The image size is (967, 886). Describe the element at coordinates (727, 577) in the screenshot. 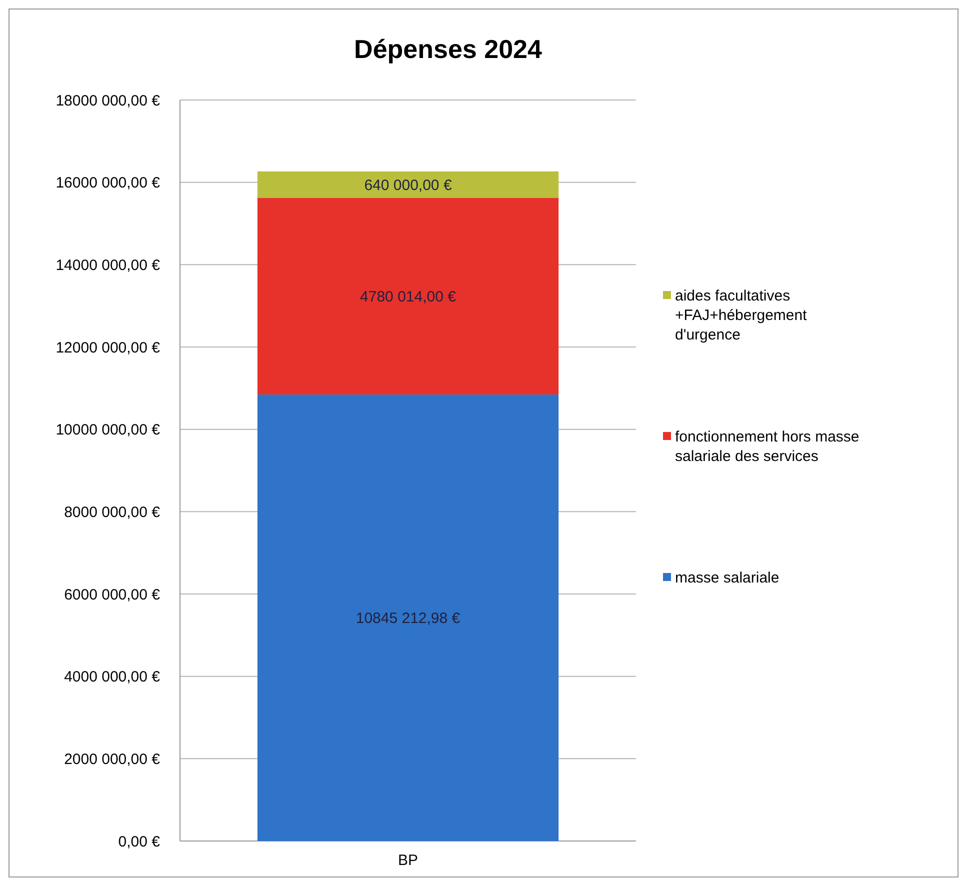

I see `legend-label: masse salariale` at that location.